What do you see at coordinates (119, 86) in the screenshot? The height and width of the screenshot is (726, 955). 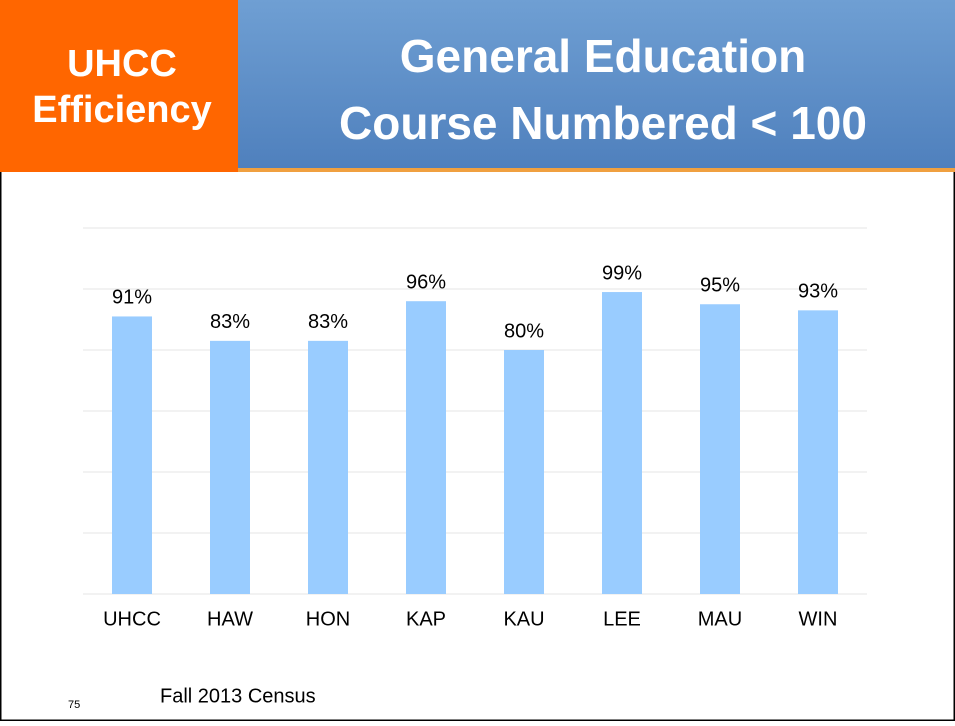 I see `header-badge` at bounding box center [119, 86].